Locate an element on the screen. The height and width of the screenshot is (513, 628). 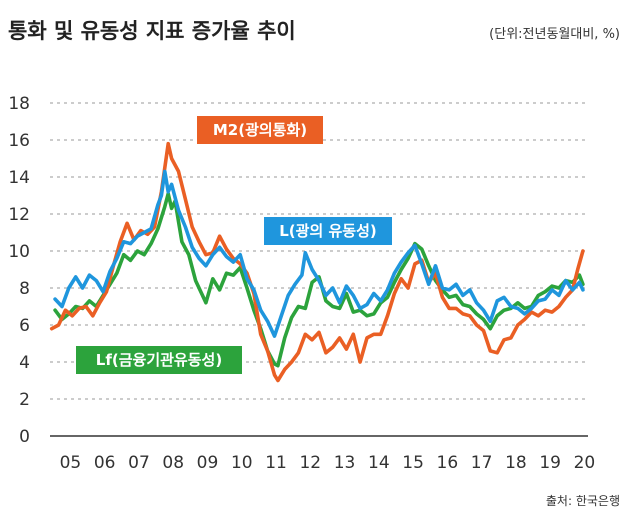
label-m2-box is located at coordinates (260, 130).